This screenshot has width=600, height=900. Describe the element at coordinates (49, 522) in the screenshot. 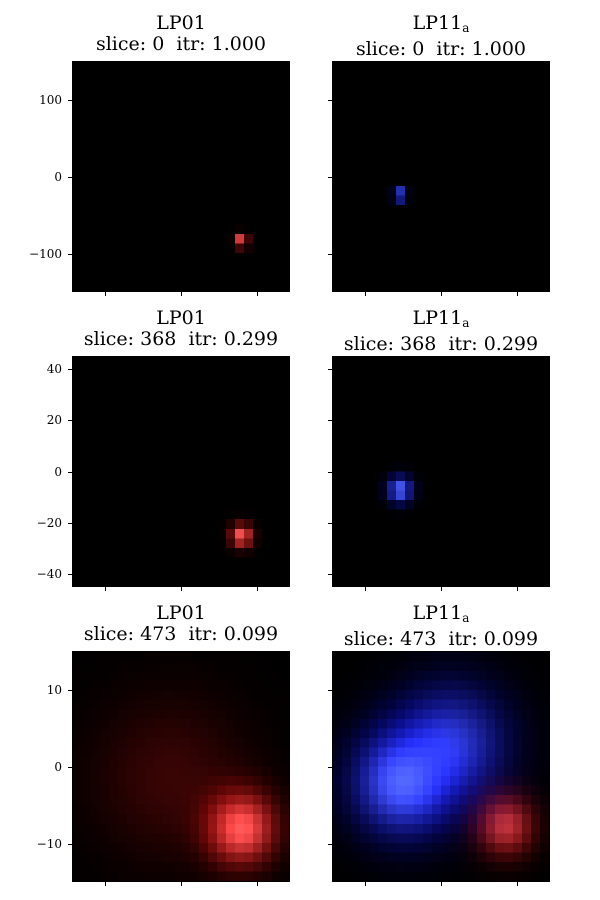

I see `y-tick-label: −20` at that location.